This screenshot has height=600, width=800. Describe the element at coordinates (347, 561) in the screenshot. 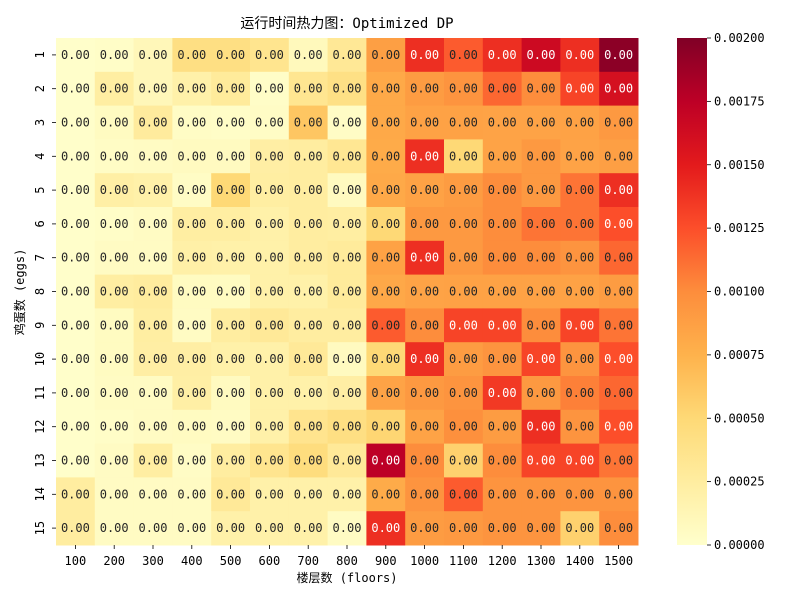

I see `x-tick-label: 800` at that location.